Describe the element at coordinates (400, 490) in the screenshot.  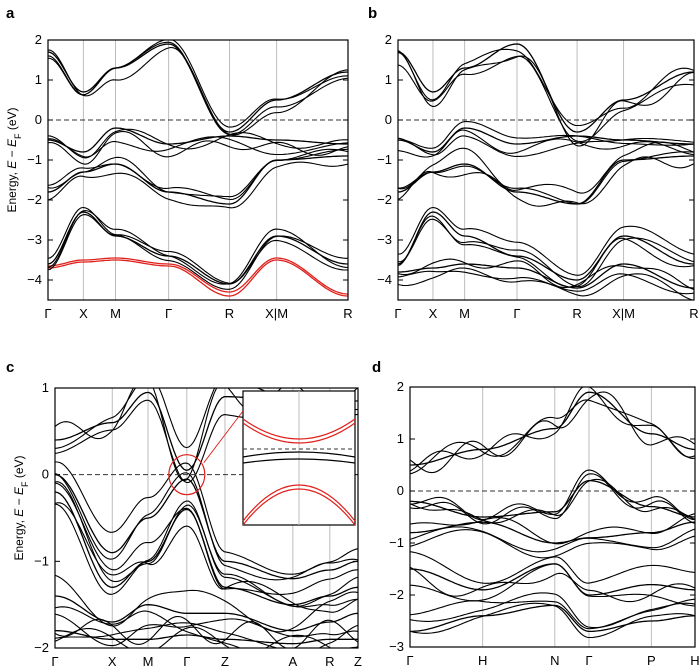
I see `y-tick-label: 0` at that location.